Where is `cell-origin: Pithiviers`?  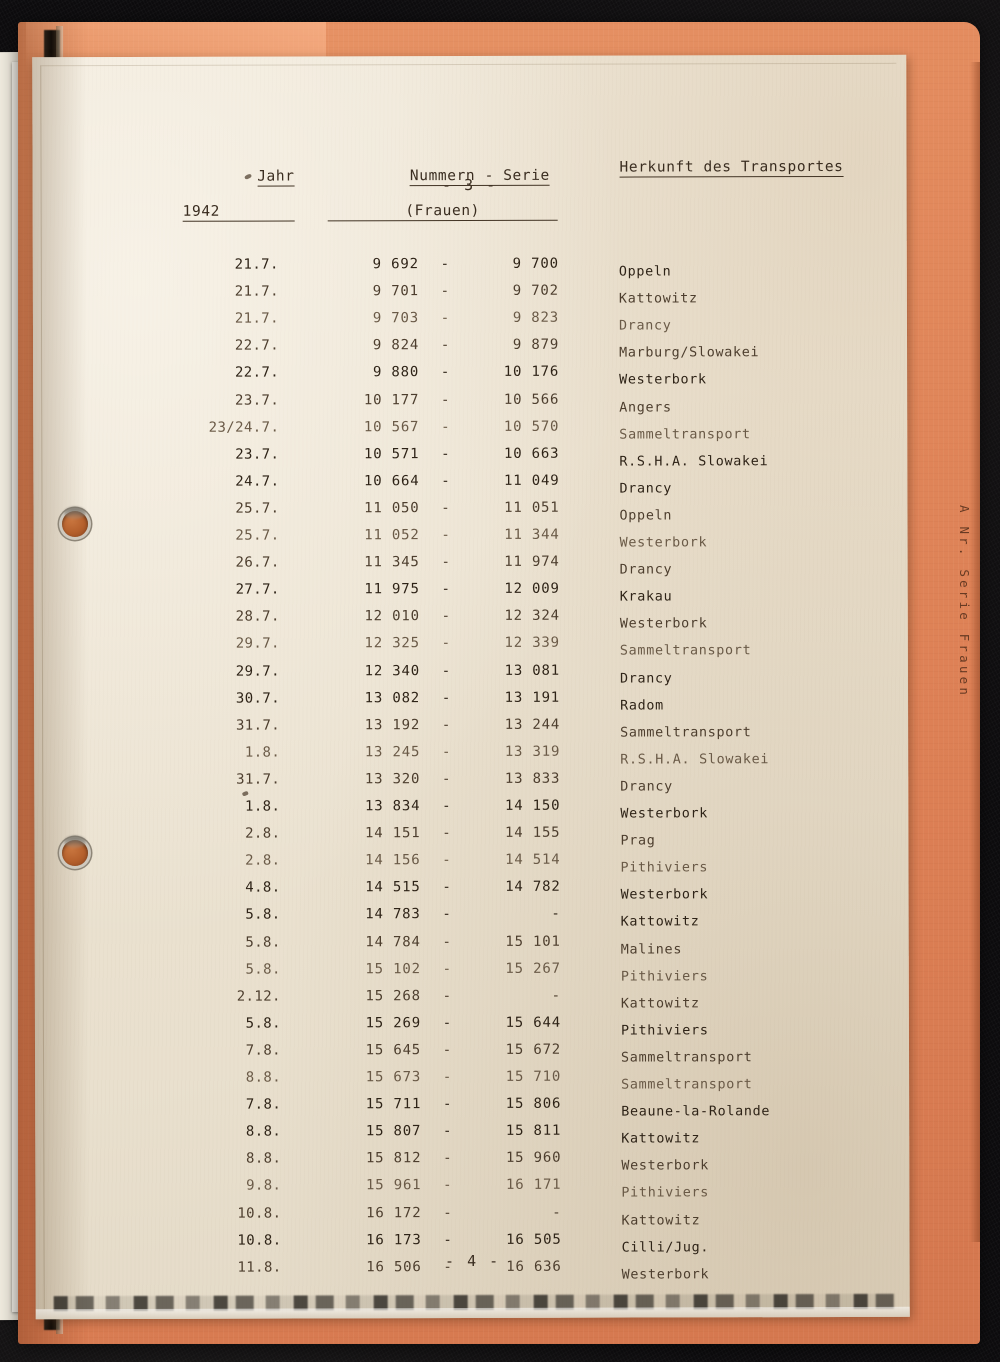
cell-origin: Pithiviers is located at coordinates (665, 1193).